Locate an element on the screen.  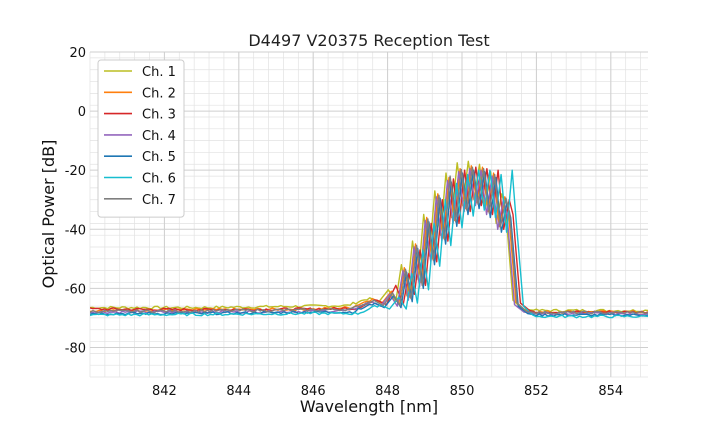
legend-label: Ch. 2 is located at coordinates (159, 93).